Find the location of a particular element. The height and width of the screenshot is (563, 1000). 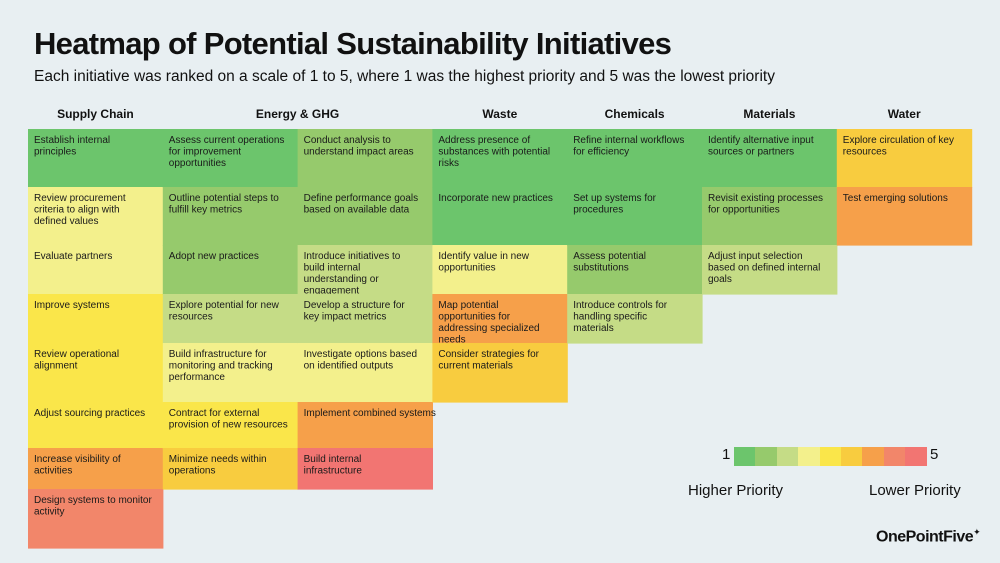

heatmap-cell-label: Improve systems is located at coordinates (72, 305).